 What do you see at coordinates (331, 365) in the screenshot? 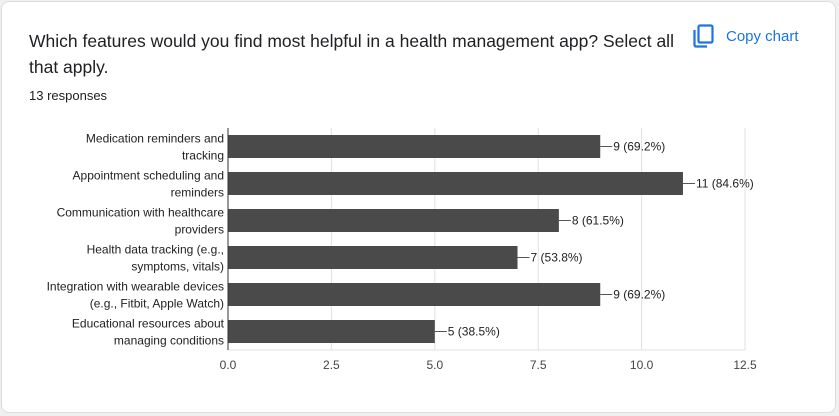
I see `x-tick-label: 2.5` at bounding box center [331, 365].